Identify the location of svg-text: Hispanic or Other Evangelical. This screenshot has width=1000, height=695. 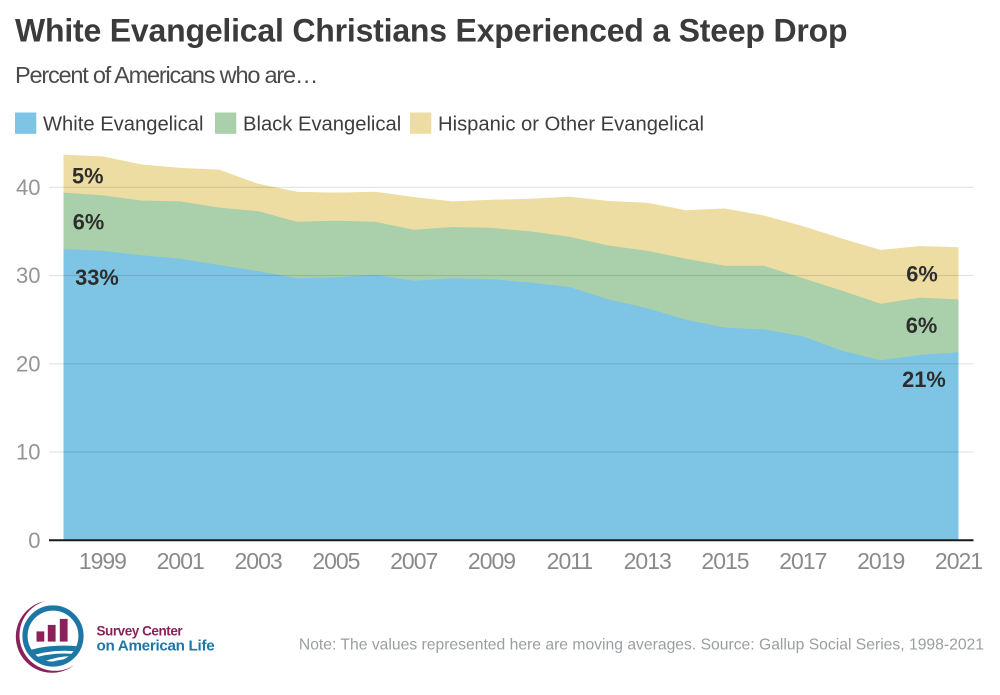
(571, 124).